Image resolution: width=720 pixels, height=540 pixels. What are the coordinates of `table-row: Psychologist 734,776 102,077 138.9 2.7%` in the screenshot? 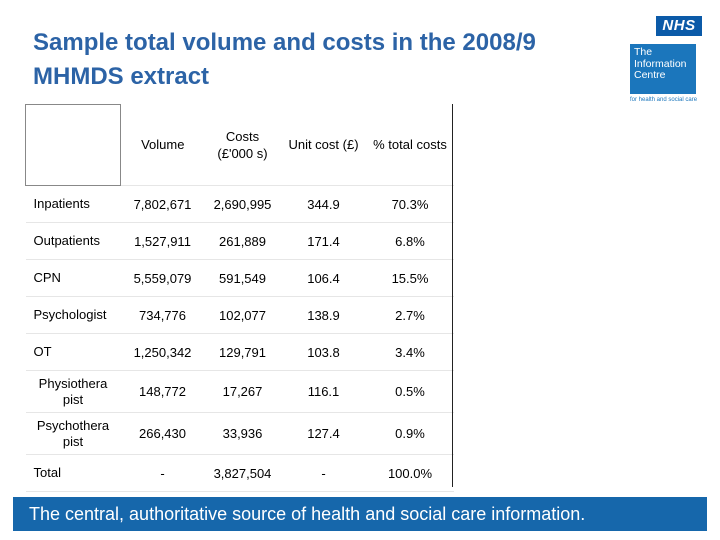 It's located at (239, 315).